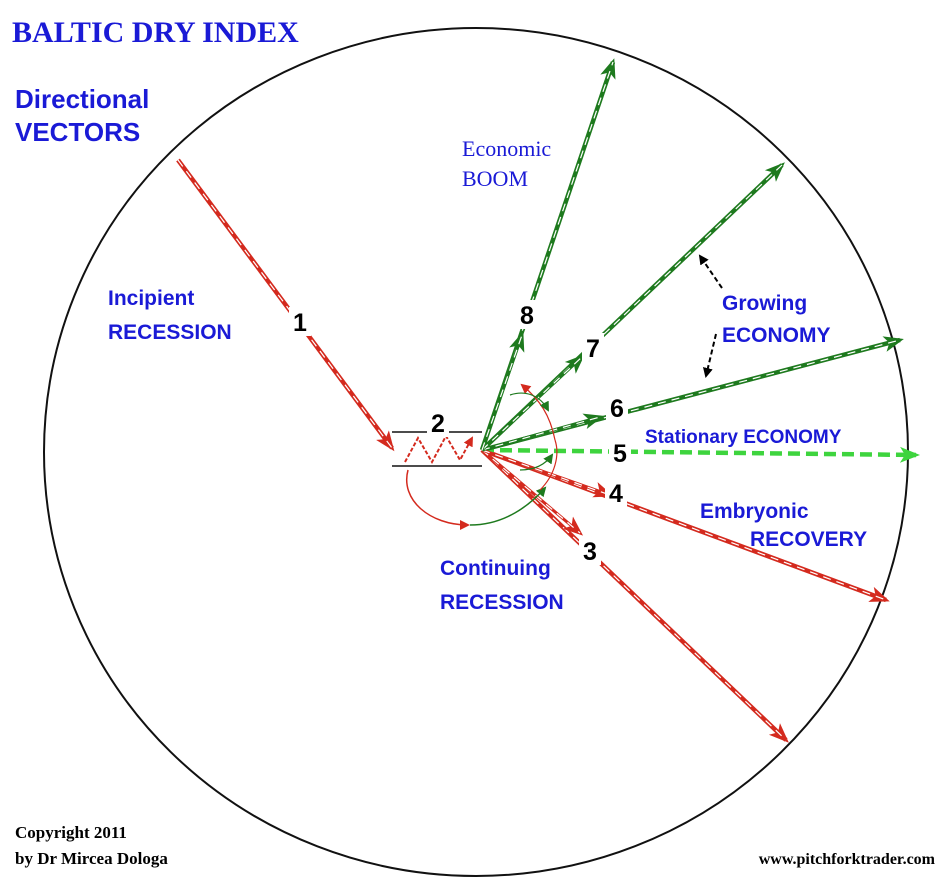 This screenshot has width=948, height=877. Describe the element at coordinates (155, 32) in the screenshot. I see `title: BALTIC DRY INDEX` at that location.